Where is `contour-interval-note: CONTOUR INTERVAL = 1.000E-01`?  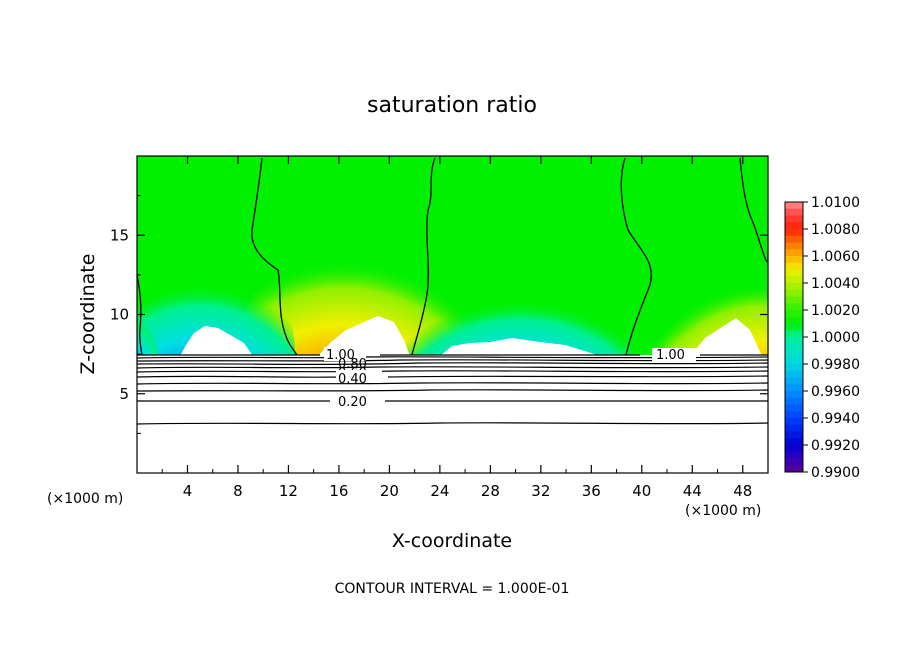 contour-interval-note: CONTOUR INTERVAL = 1.000E-01 is located at coordinates (452, 589).